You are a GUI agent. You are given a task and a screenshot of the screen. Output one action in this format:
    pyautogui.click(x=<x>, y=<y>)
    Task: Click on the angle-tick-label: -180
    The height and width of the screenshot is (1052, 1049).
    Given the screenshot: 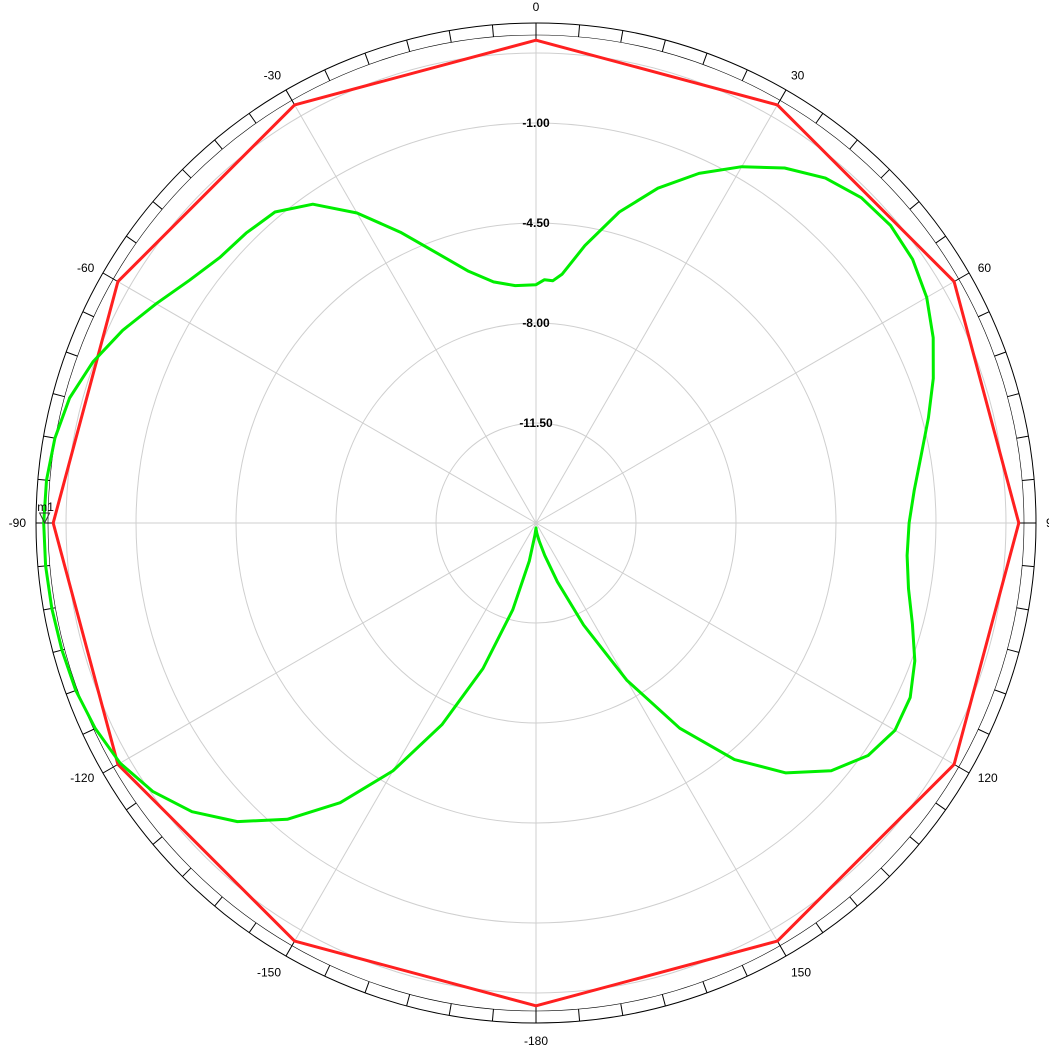 What is the action you would take?
    pyautogui.click(x=536, y=1041)
    